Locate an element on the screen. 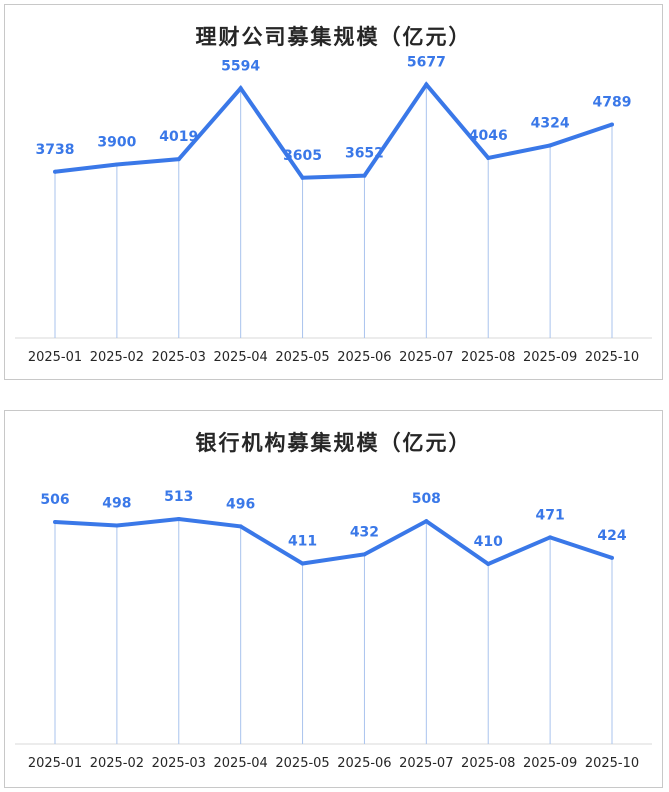  data-label: 498 is located at coordinates (116, 504).